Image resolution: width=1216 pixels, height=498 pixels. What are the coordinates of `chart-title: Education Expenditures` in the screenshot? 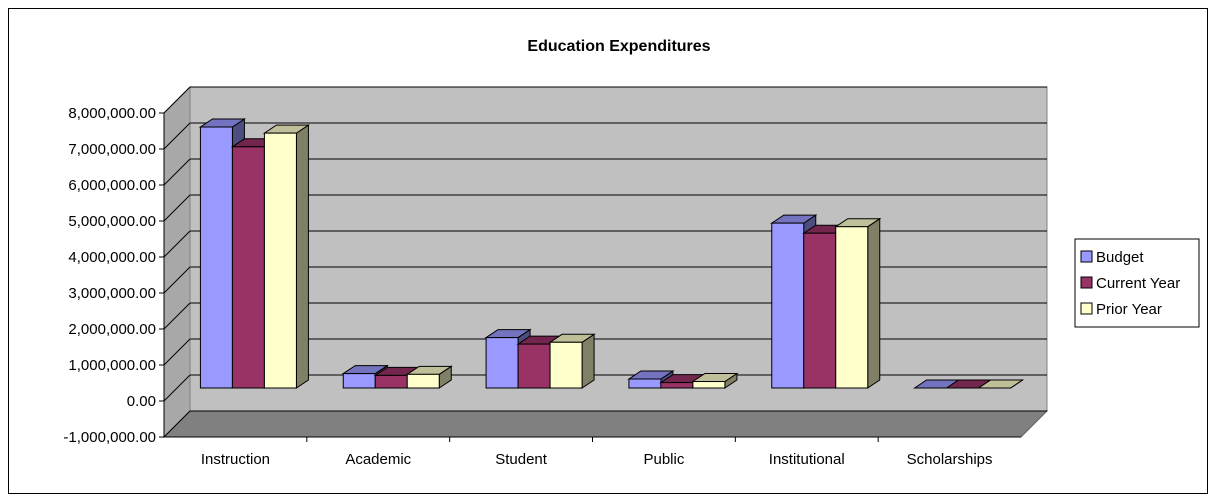 It's located at (618, 46).